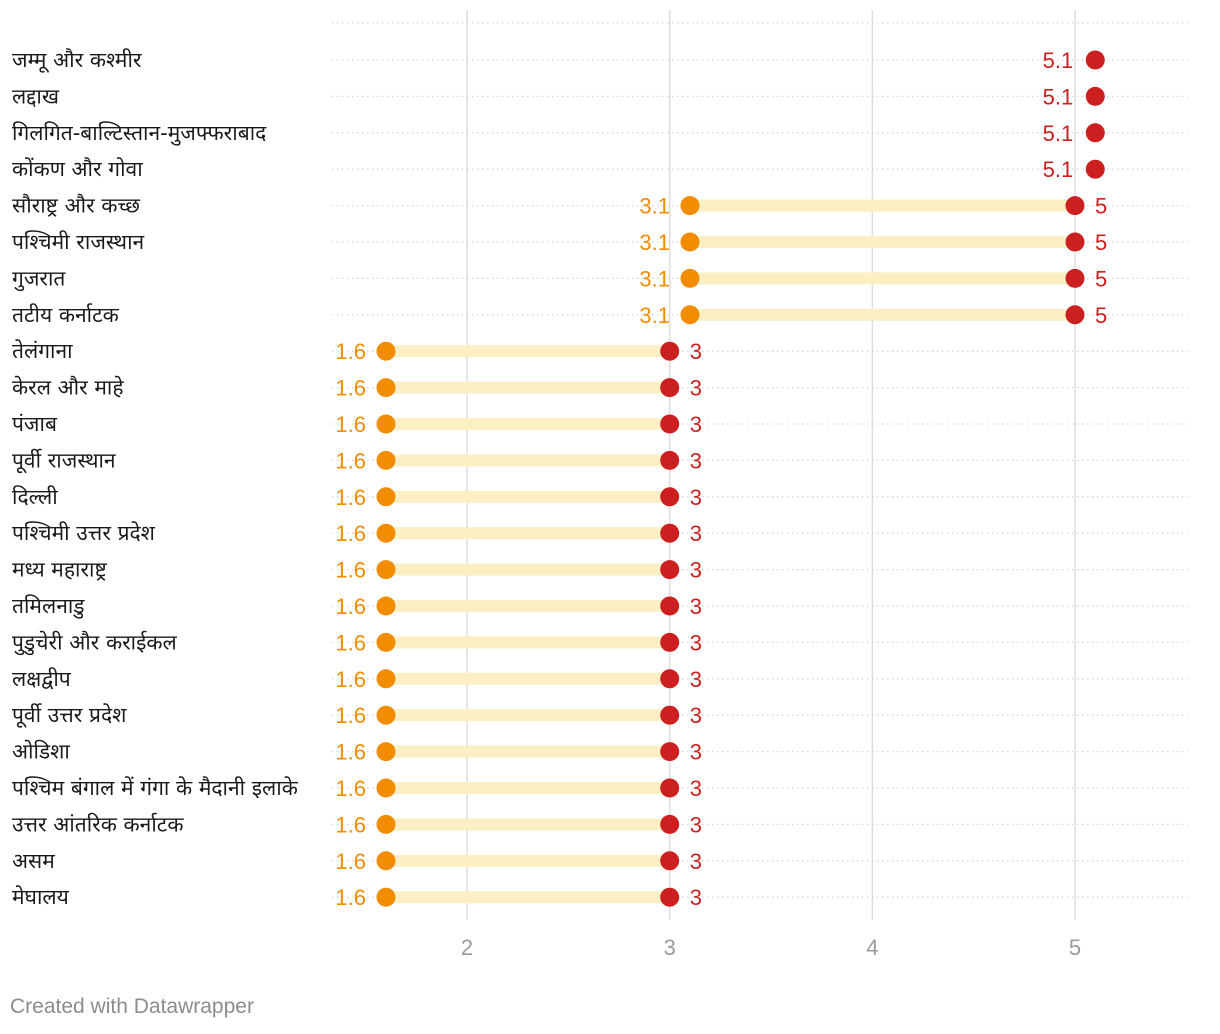 This screenshot has height=1034, width=1220. What do you see at coordinates (76, 206) in the screenshot?
I see `category-label: सौराष्ट्र और कच्छ` at bounding box center [76, 206].